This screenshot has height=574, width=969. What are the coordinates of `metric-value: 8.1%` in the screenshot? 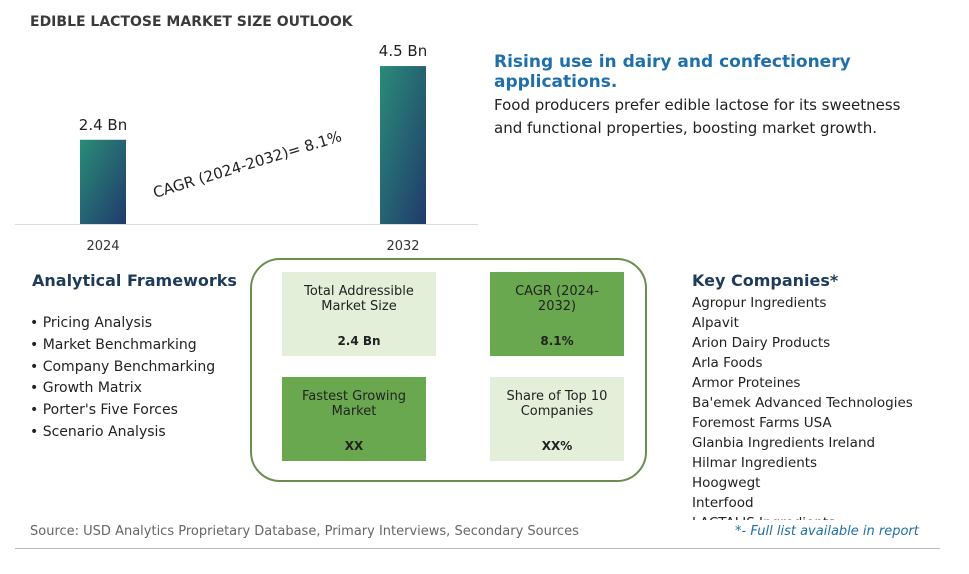 It's located at (557, 341).